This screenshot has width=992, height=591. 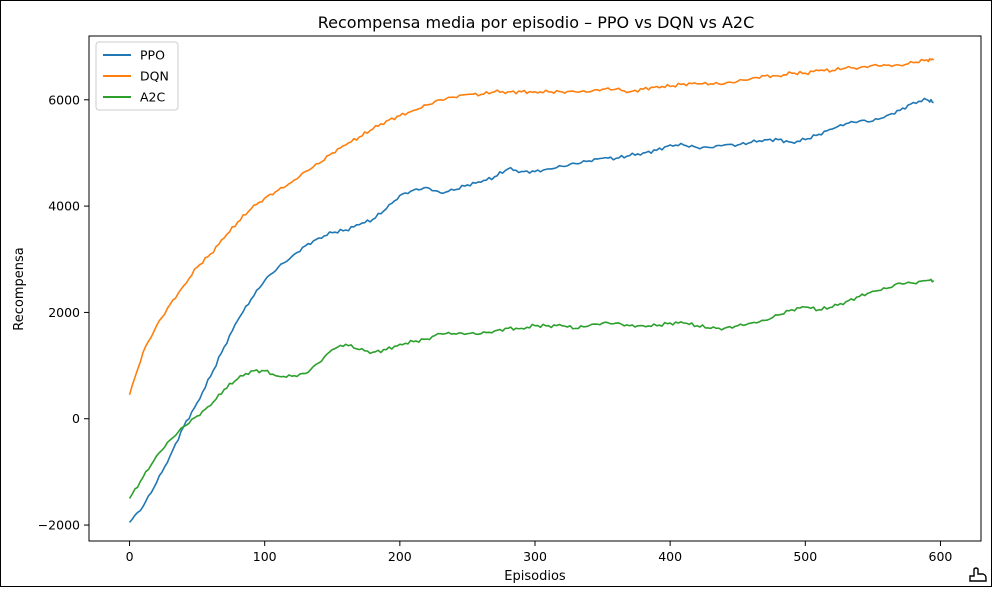 What do you see at coordinates (670, 556) in the screenshot?
I see `x-tick-label: 400` at bounding box center [670, 556].